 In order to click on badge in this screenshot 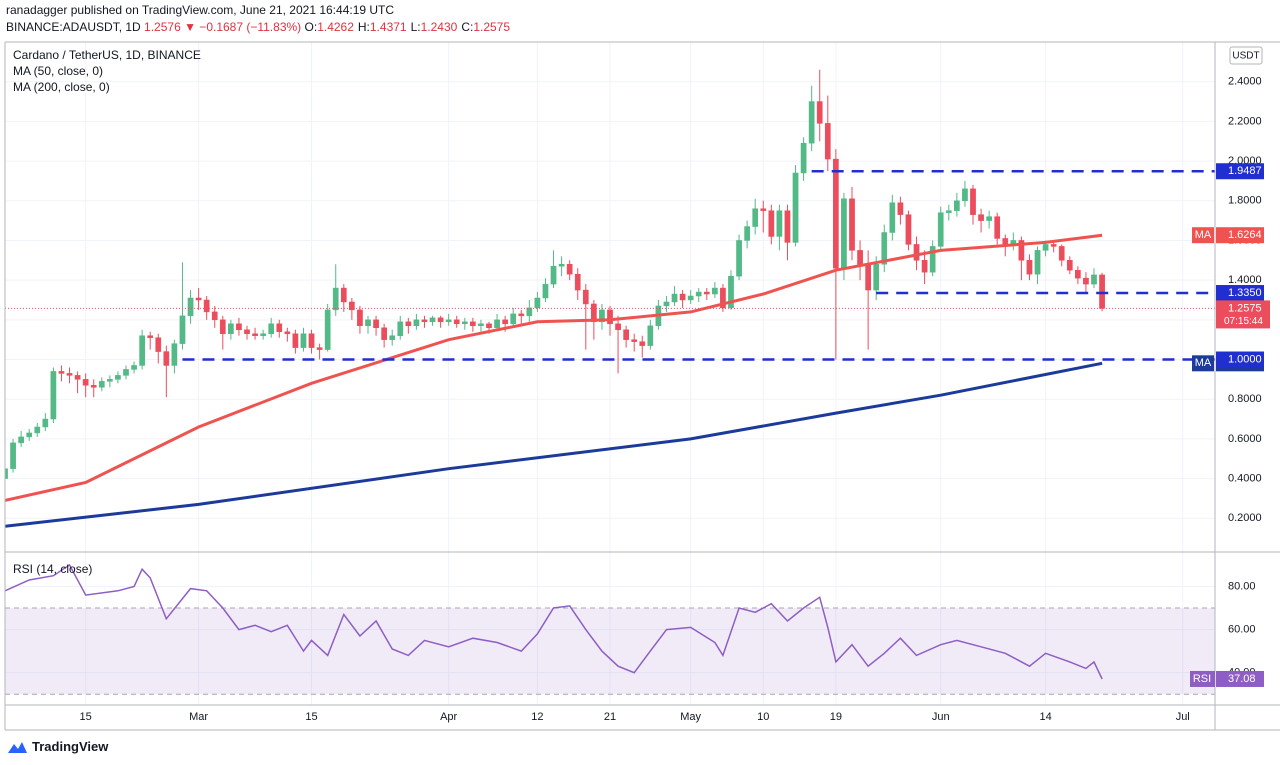, I will do `click(1240, 678)`.